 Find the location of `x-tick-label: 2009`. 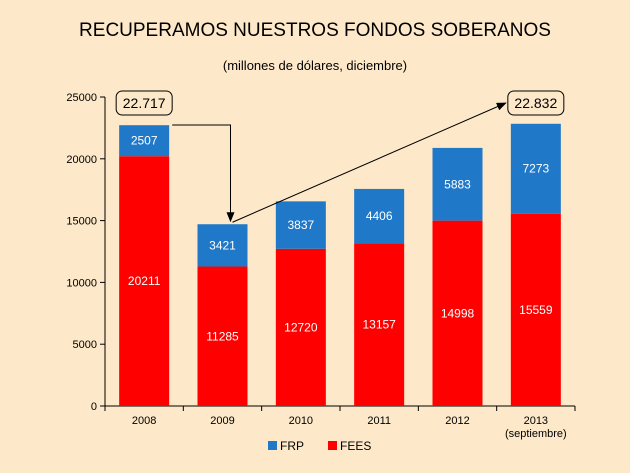

x-tick-label: 2009 is located at coordinates (222, 421).